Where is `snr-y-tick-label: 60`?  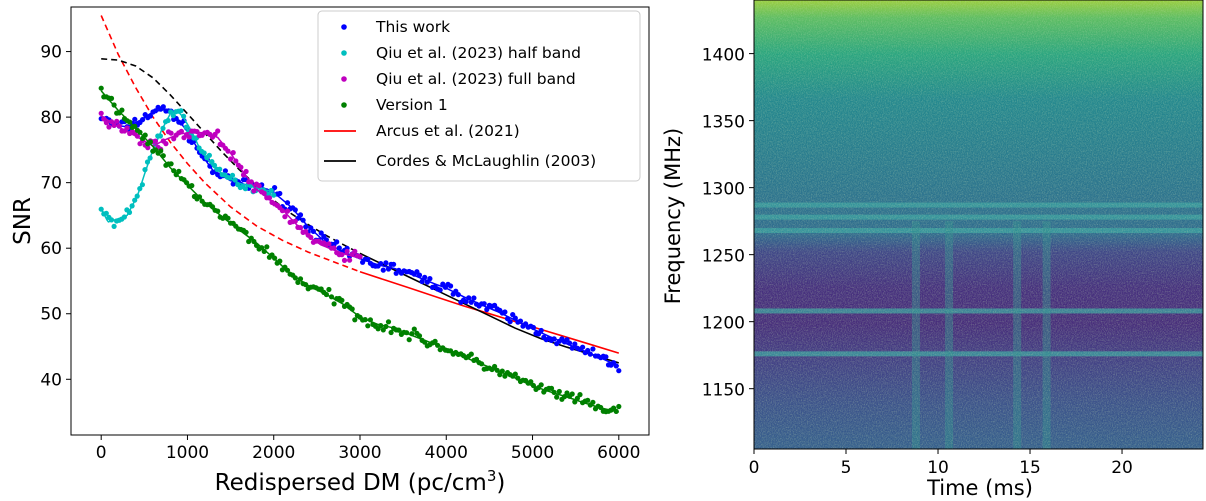
snr-y-tick-label: 60 is located at coordinates (51, 249).